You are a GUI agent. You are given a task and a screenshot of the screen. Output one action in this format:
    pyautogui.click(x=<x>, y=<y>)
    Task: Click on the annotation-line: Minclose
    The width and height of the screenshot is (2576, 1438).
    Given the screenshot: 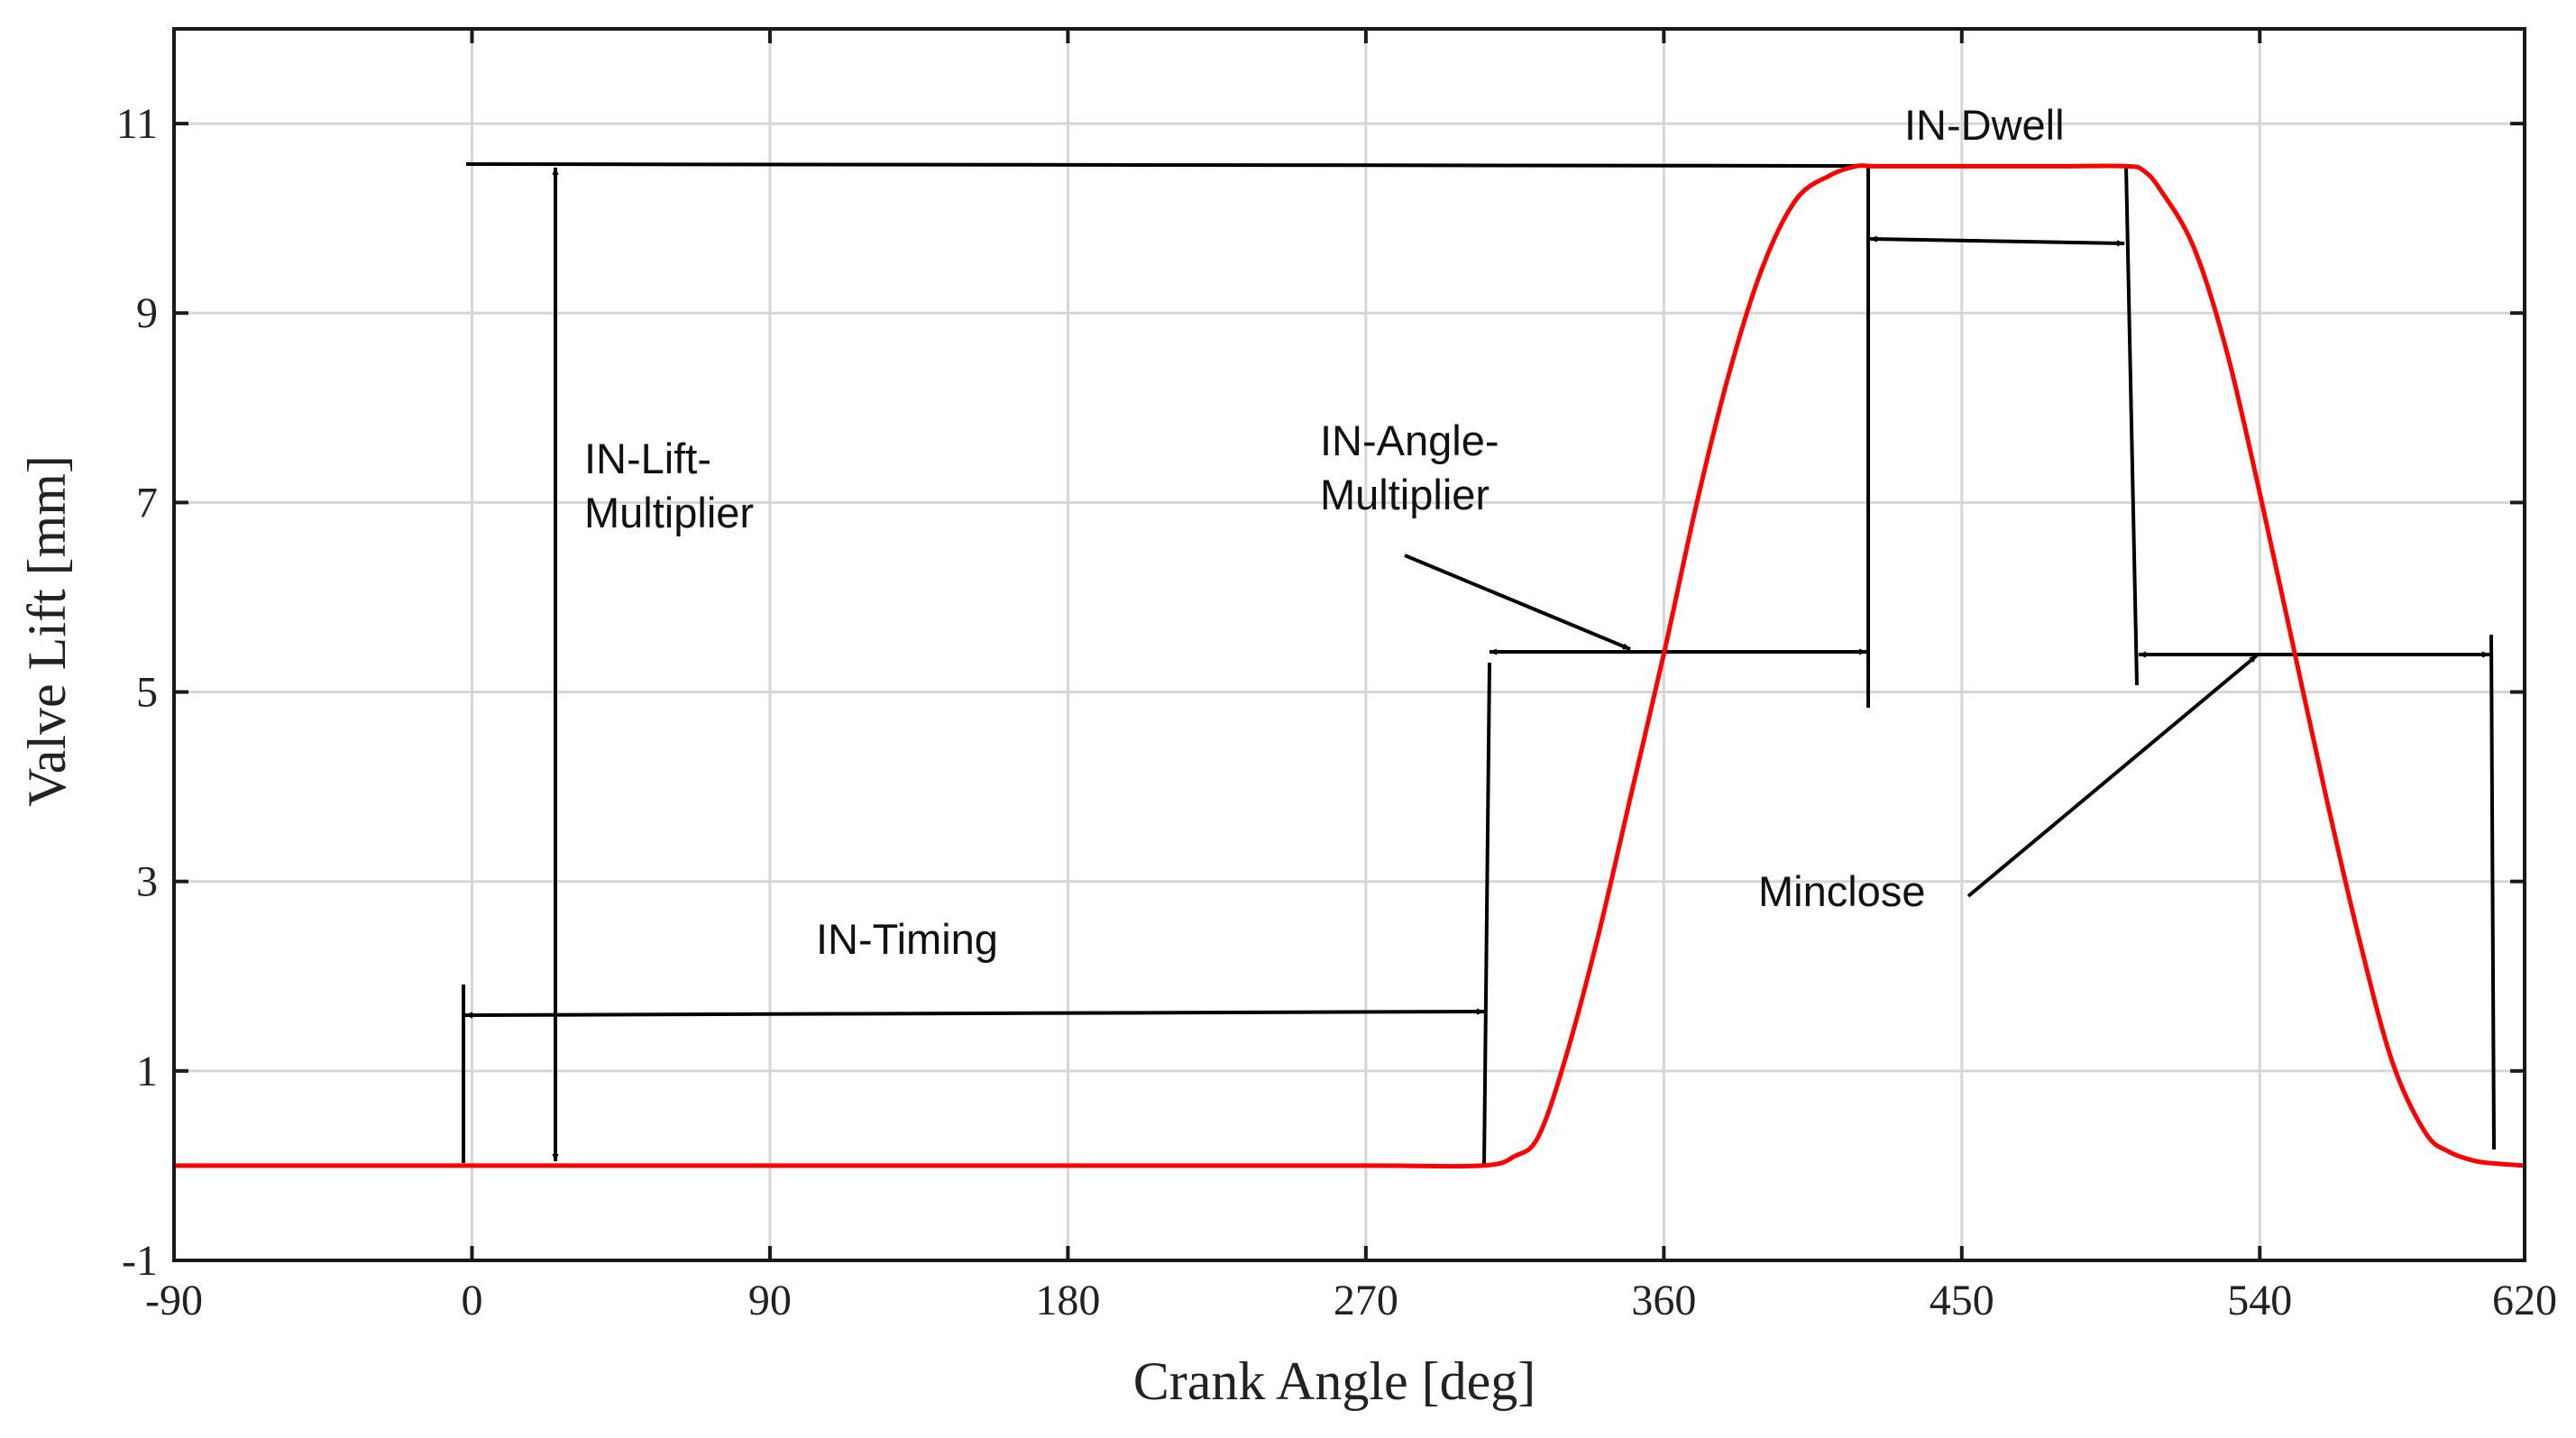 What is the action you would take?
    pyautogui.click(x=1841, y=891)
    